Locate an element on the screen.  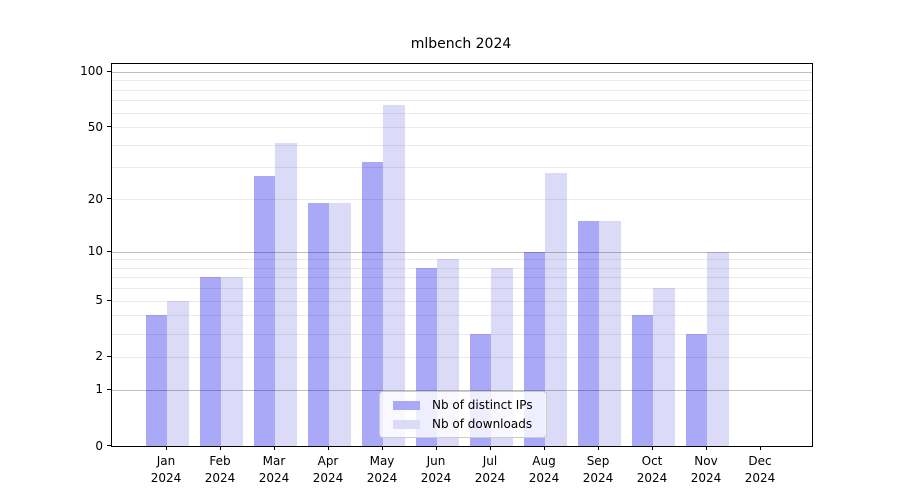
x-tick-month: Sep is located at coordinates (598, 461).